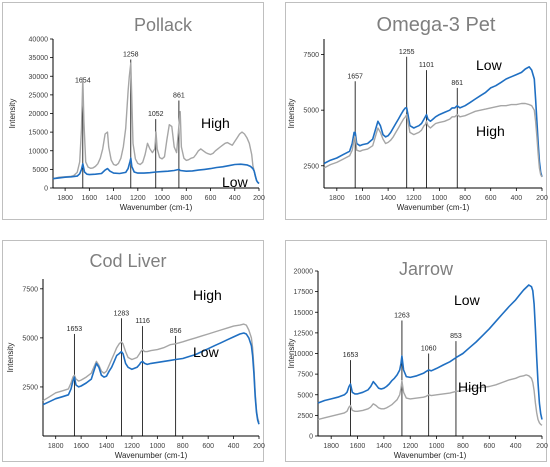 The height and width of the screenshot is (467, 550). What do you see at coordinates (304, 333) in the screenshot?
I see `y-tick-label: 12500` at bounding box center [304, 333].